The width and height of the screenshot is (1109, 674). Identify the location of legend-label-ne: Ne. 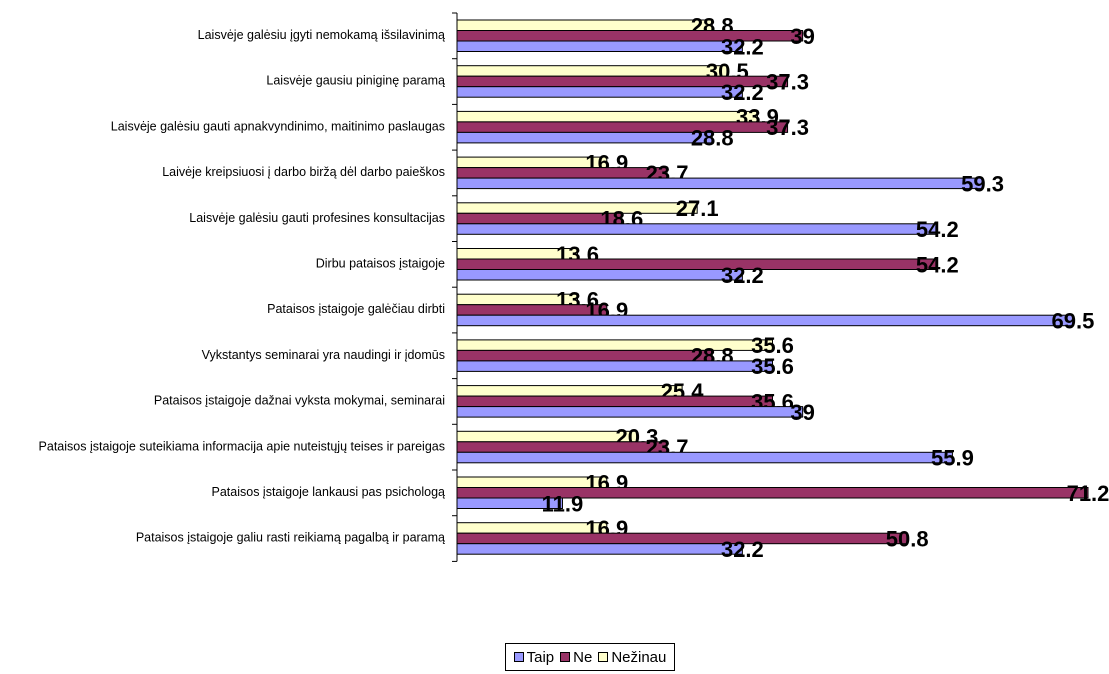
(583, 657).